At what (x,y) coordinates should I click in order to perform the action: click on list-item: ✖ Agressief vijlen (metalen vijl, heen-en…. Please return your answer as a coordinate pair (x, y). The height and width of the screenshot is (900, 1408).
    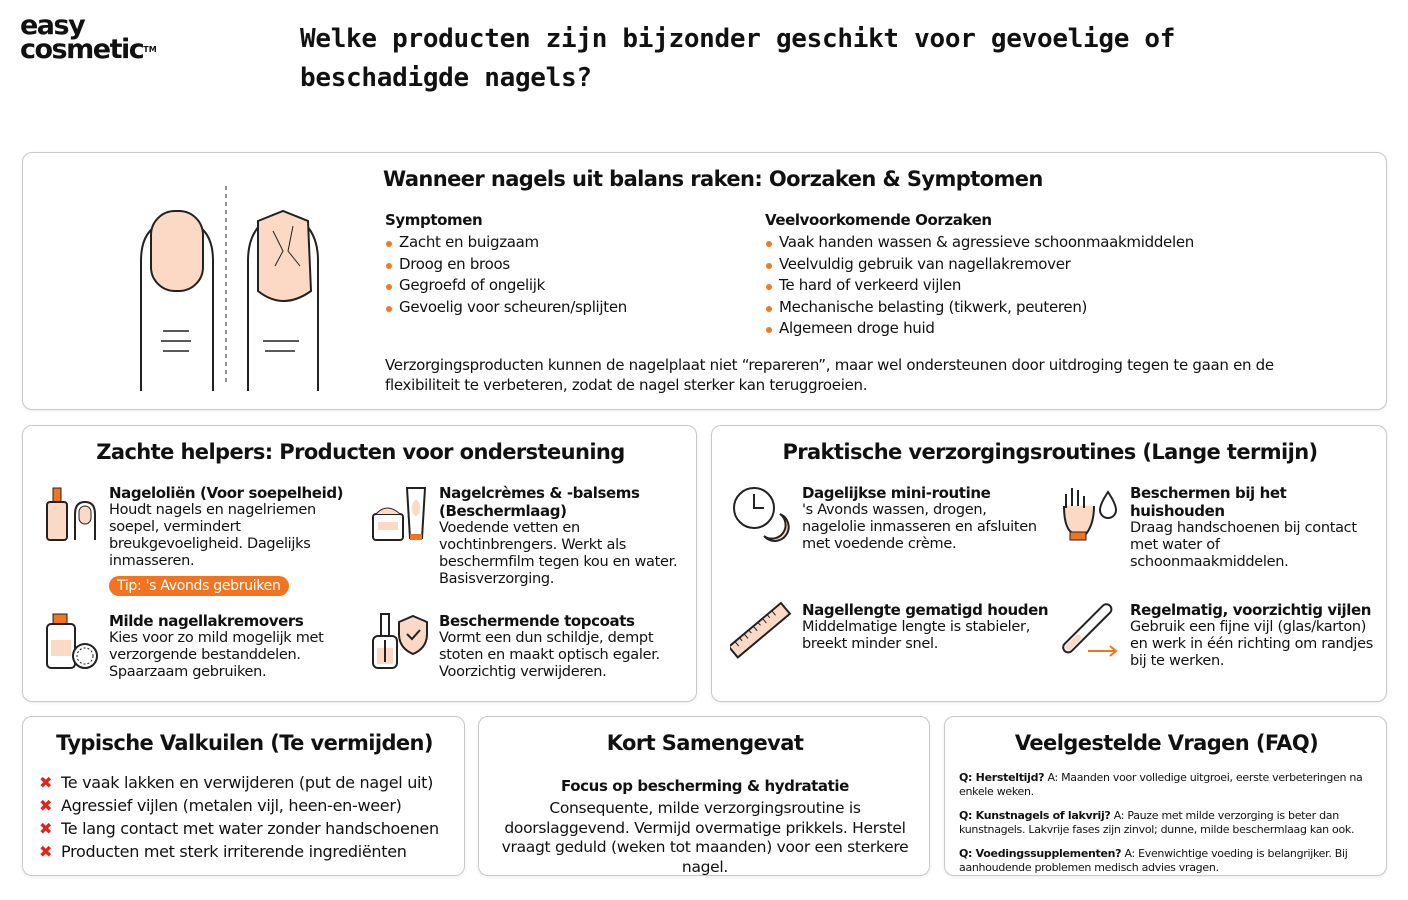
    Looking at the image, I should click on (239, 805).